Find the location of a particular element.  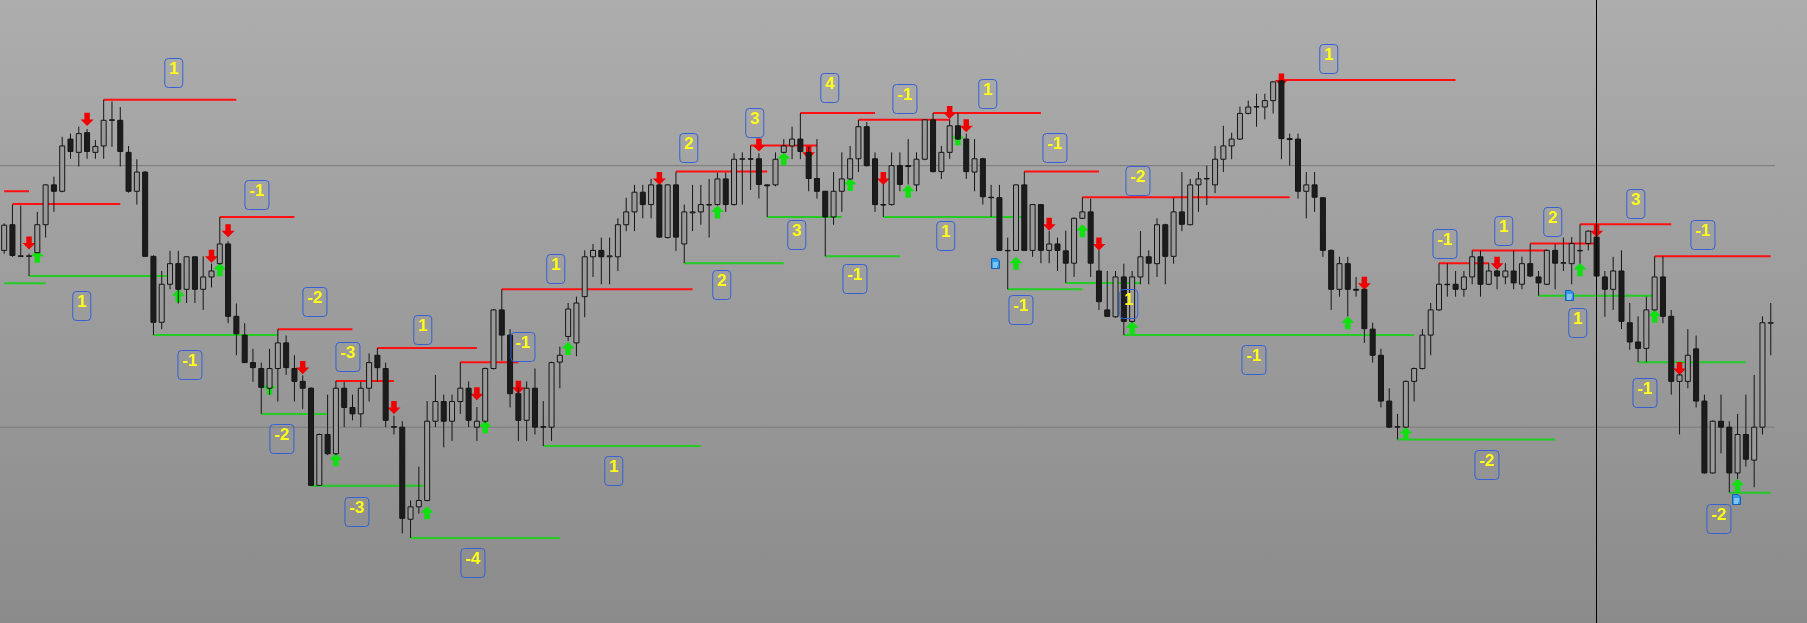

text: -4 is located at coordinates (473, 563).